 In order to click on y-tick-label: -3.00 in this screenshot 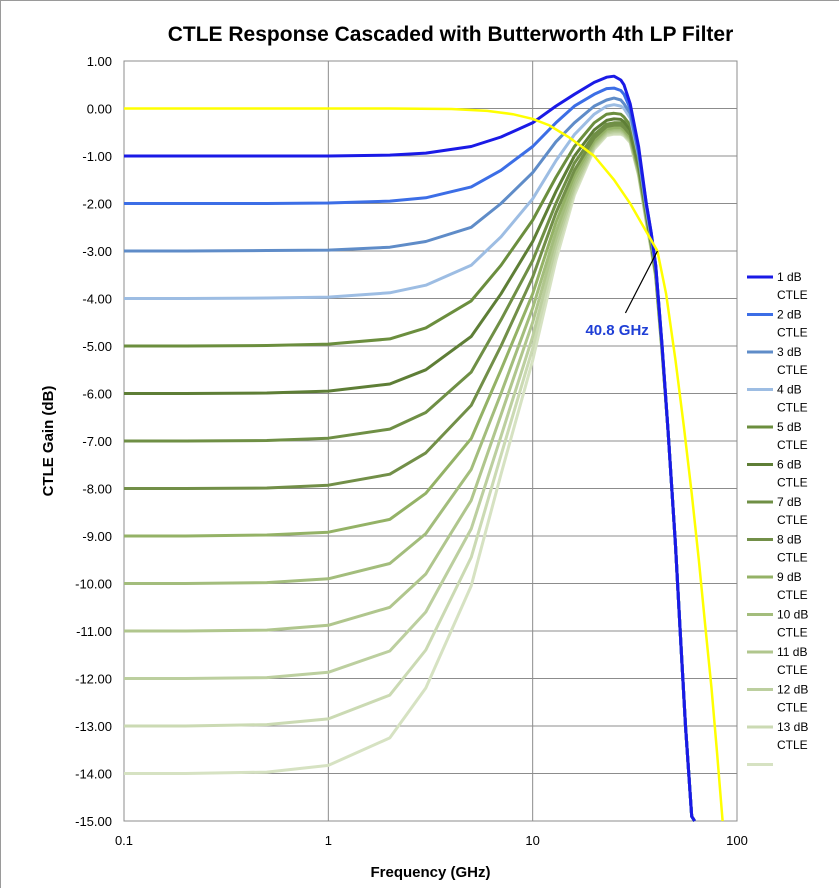, I will do `click(97, 251)`.